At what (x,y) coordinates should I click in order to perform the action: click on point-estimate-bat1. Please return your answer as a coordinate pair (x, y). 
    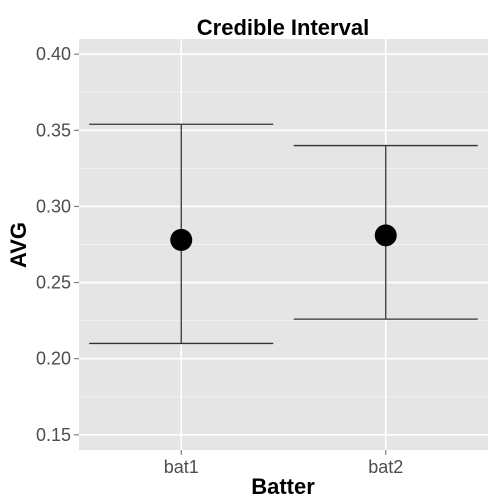
    Looking at the image, I should click on (181, 239).